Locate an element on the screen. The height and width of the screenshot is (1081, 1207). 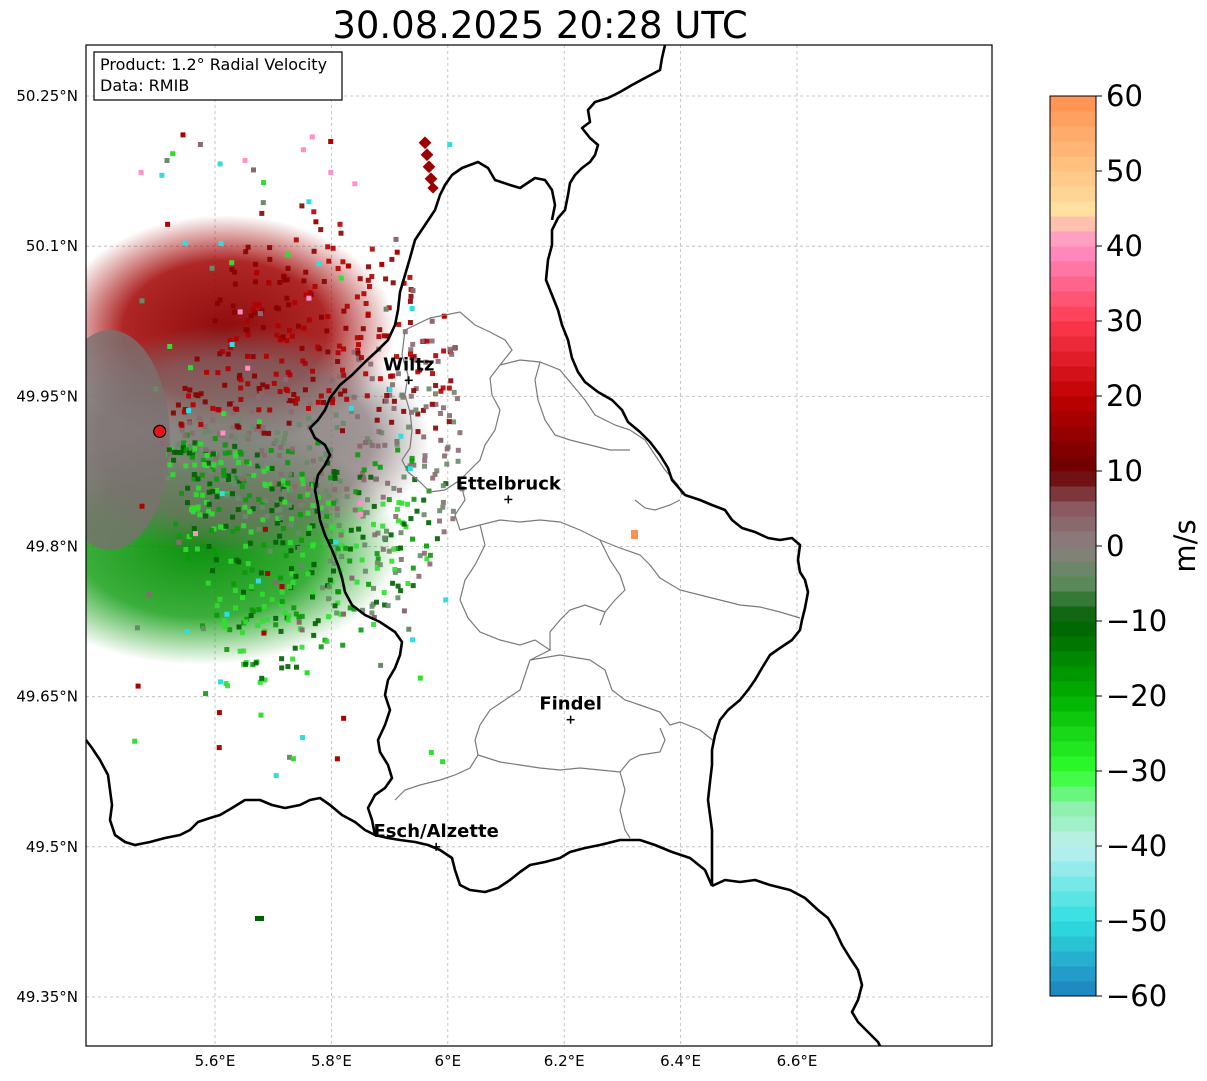
lon-tick-label: 6.2°E is located at coordinates (564, 1061).